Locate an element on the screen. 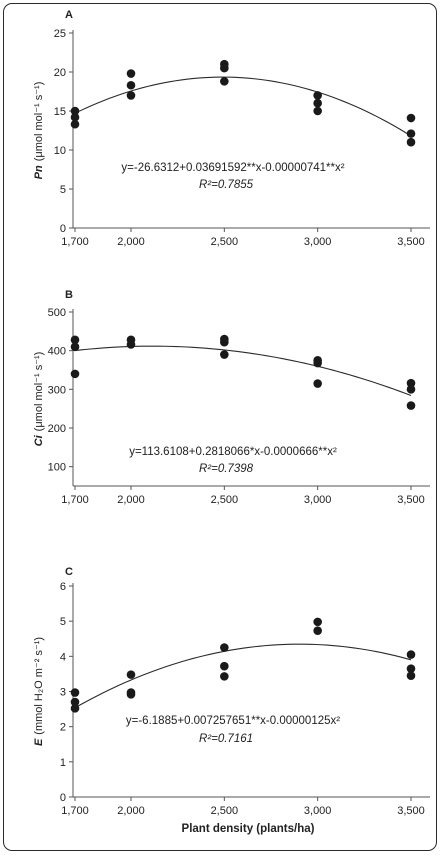 Image resolution: width=442 pixels, height=856 pixels. regression-equation: y=-6.1885+0.007257651**x-0.00000125x² is located at coordinates (233, 721).